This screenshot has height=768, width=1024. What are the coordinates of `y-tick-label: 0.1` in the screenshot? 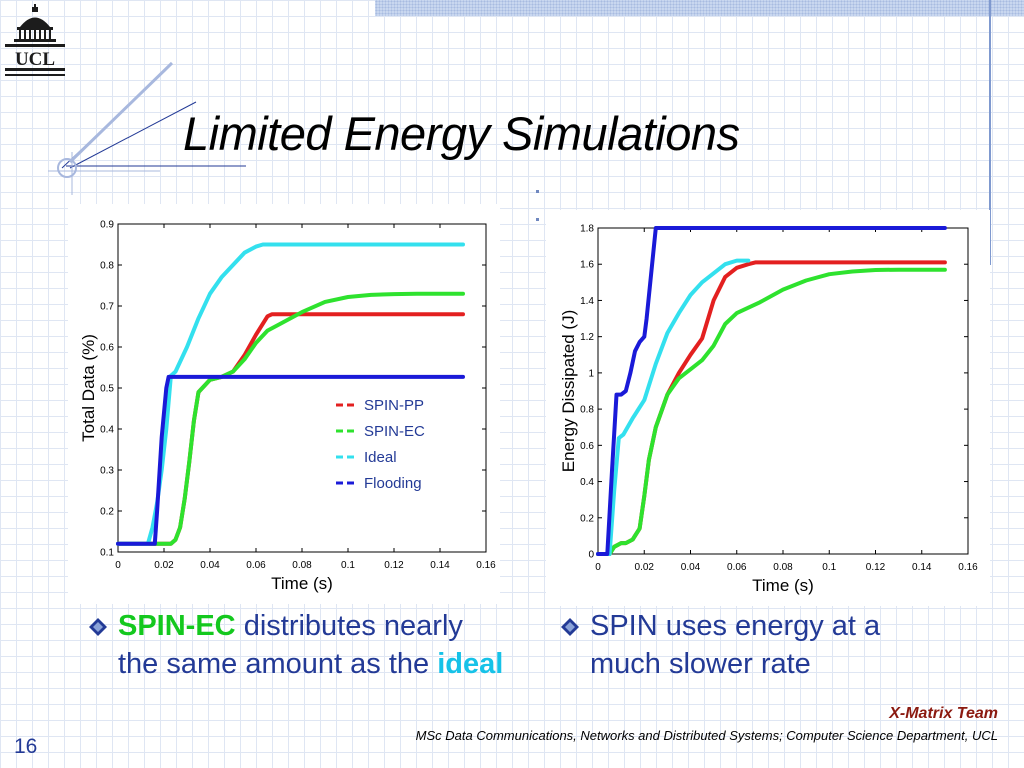 It's located at (107, 553).